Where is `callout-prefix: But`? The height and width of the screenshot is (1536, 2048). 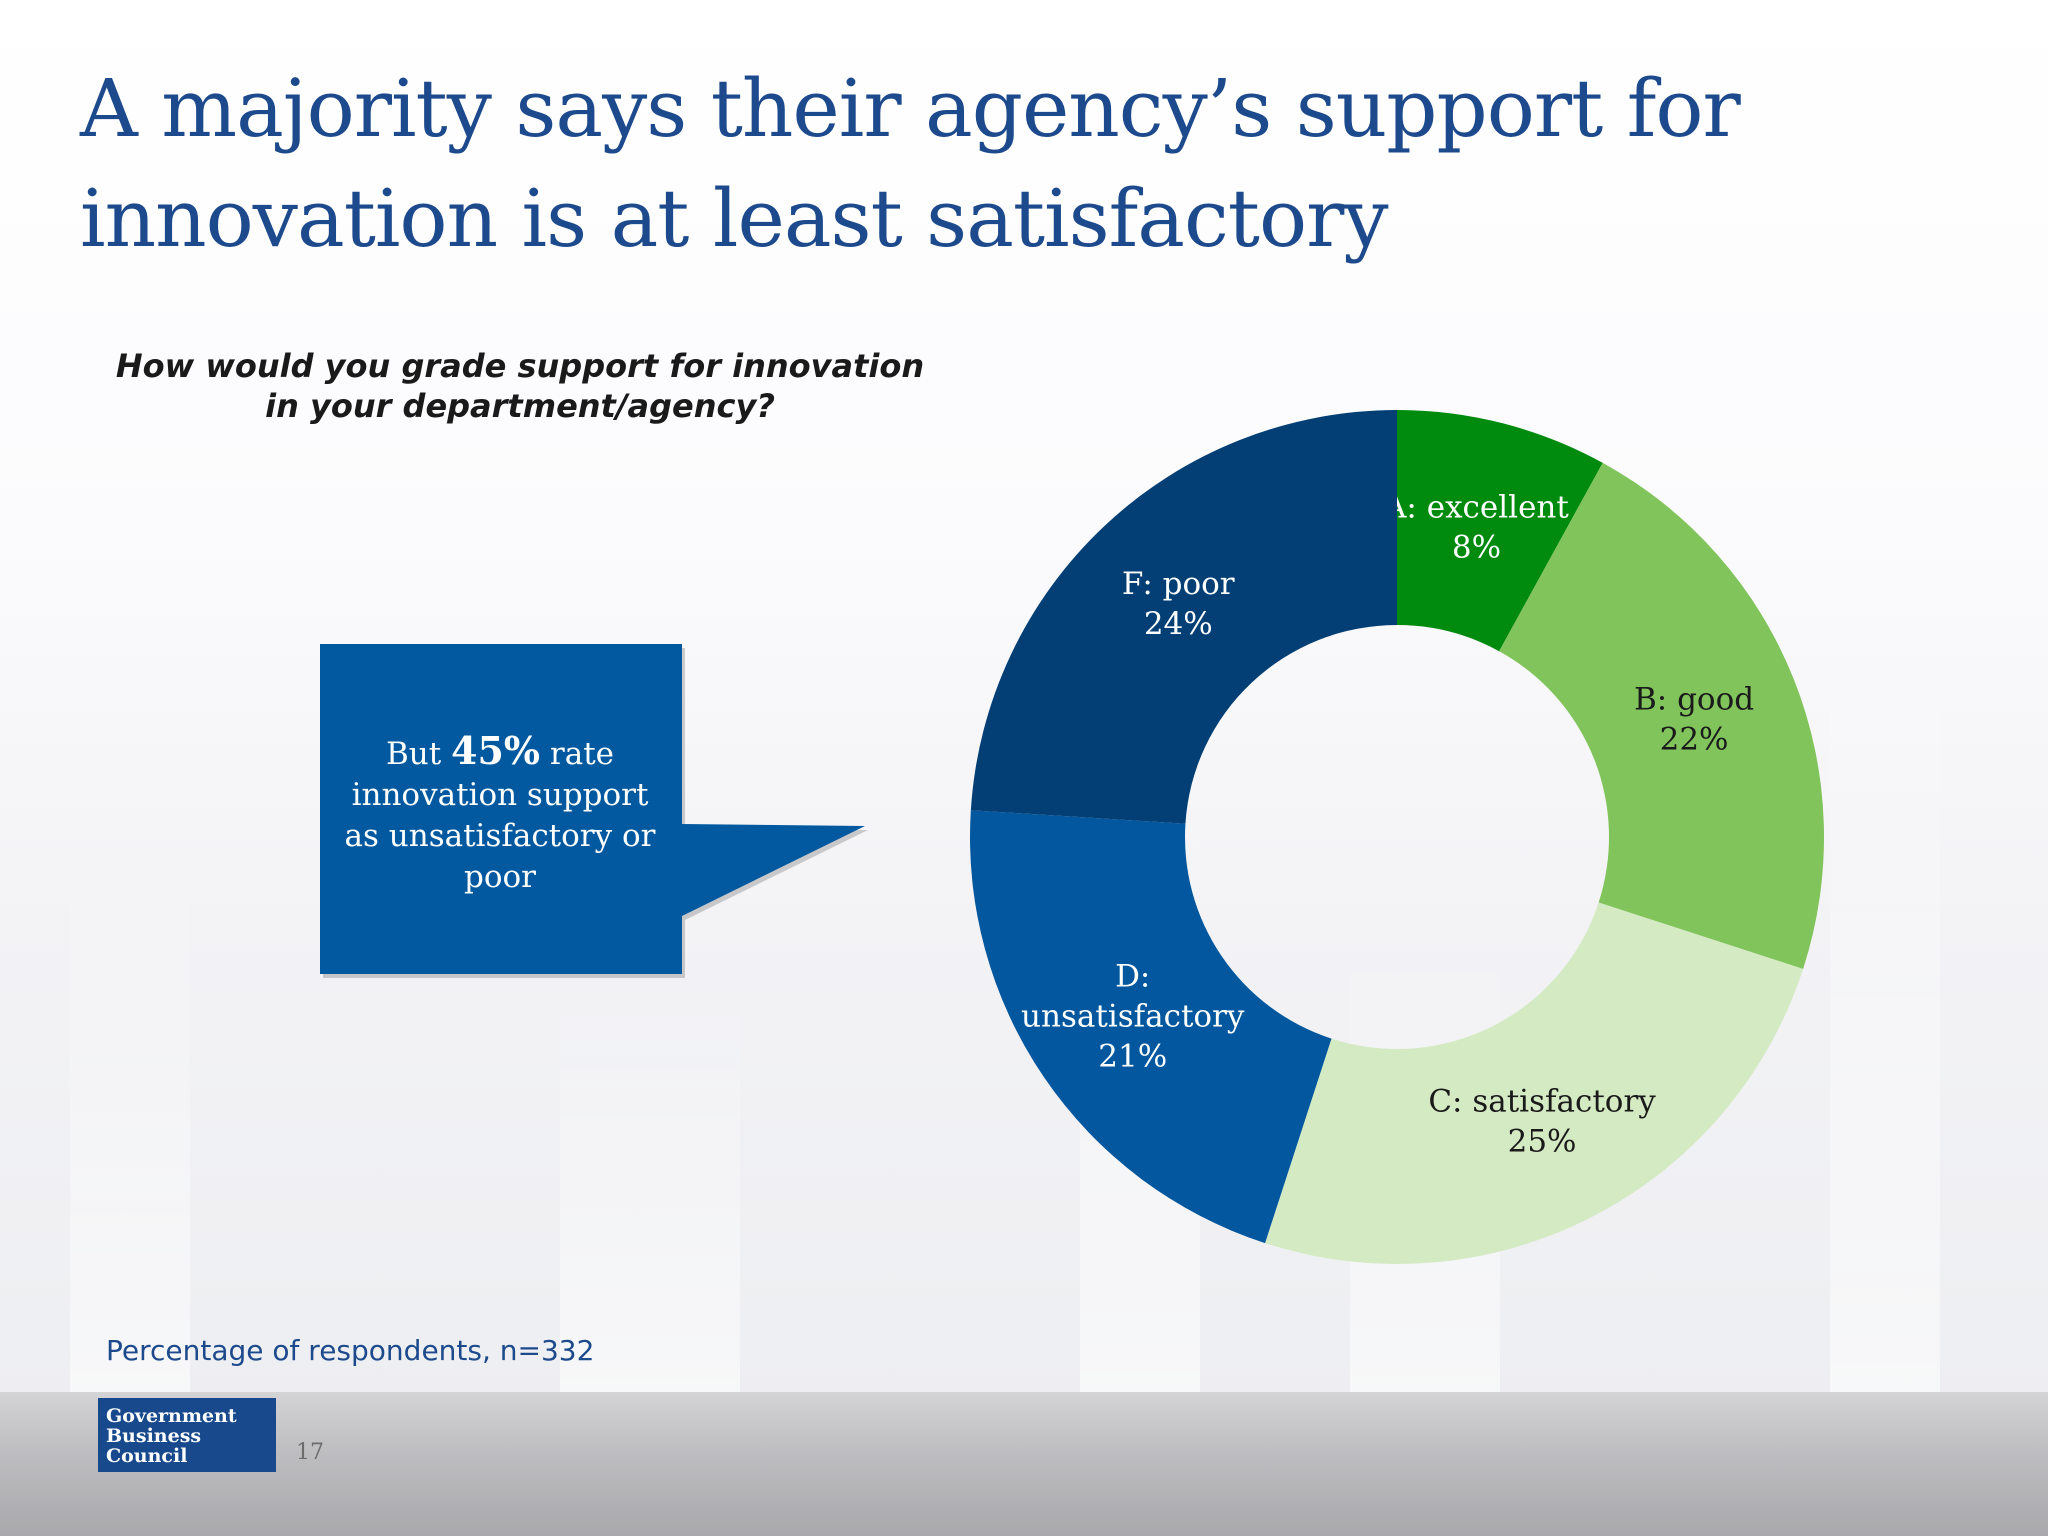
callout-prefix: But is located at coordinates (418, 754).